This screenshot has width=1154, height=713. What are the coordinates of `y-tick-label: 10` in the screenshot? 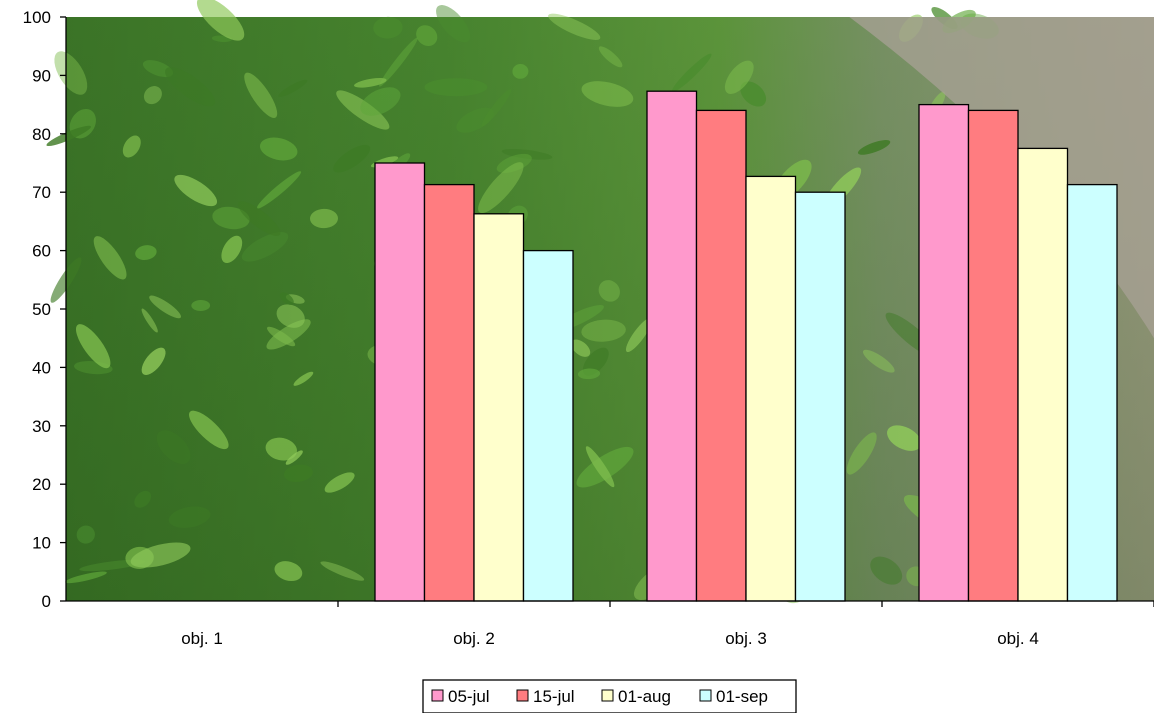 It's located at (41, 543).